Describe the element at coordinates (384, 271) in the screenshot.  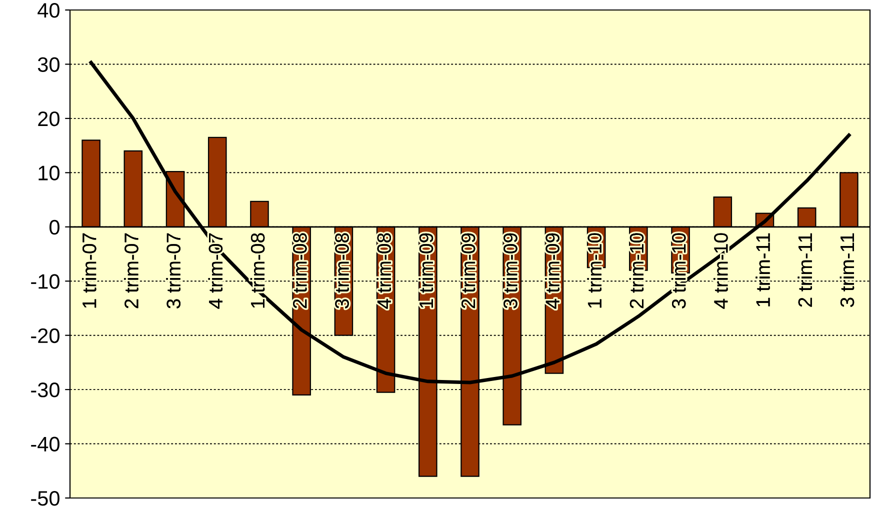
I see `x-tick-label: 4 trim-08` at that location.